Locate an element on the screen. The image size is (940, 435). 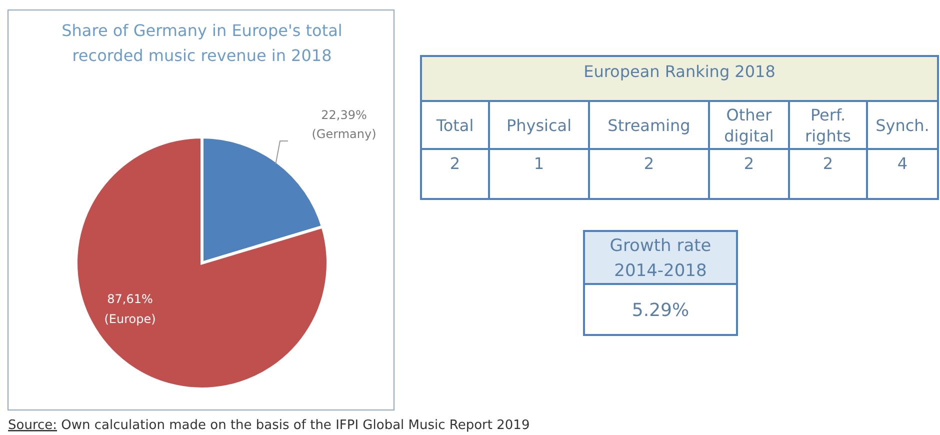
text: European Ranking 2018 is located at coordinates (680, 71).